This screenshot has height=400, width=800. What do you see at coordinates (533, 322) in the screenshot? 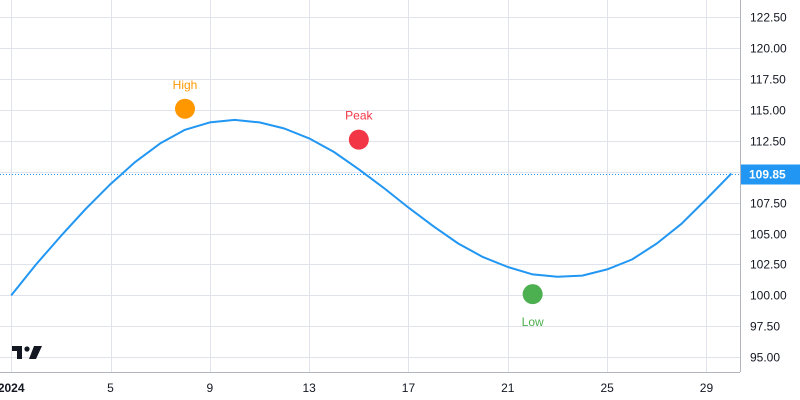
I see `marker-label: Low` at bounding box center [533, 322].